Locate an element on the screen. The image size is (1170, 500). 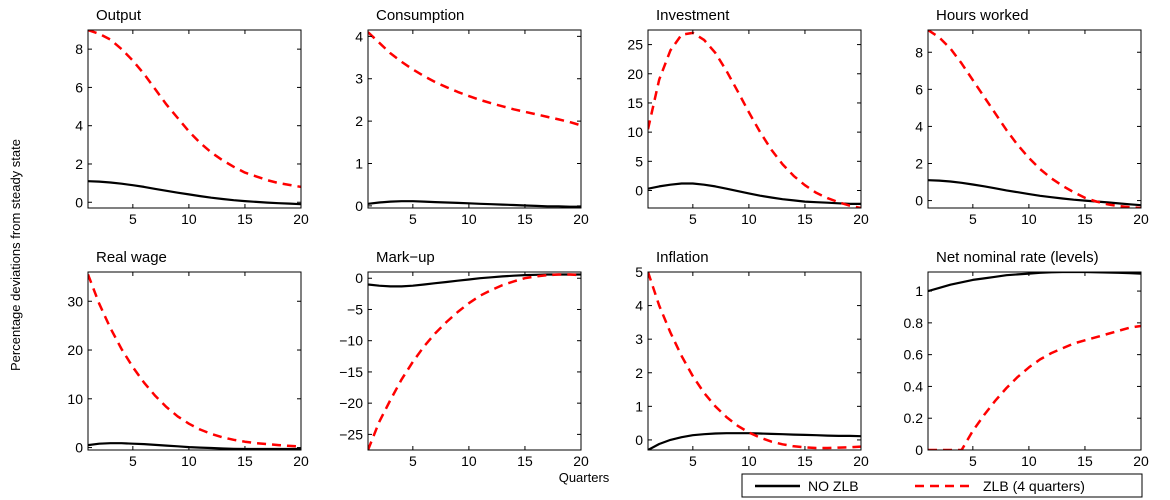
panel-title: Inflation is located at coordinates (682, 257).